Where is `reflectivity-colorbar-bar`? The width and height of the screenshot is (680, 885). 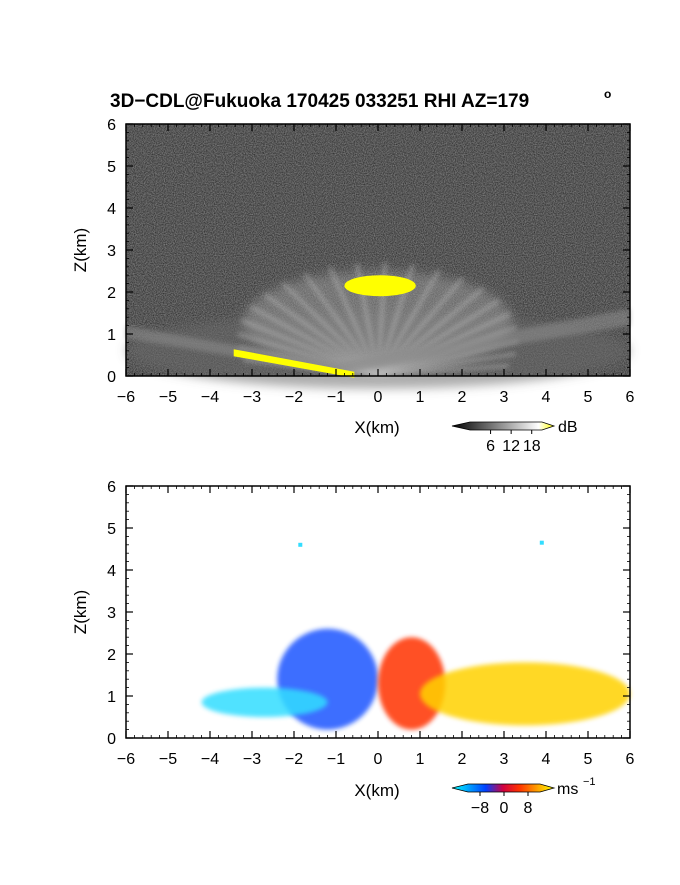
reflectivity-colorbar-bar is located at coordinates (503, 426).